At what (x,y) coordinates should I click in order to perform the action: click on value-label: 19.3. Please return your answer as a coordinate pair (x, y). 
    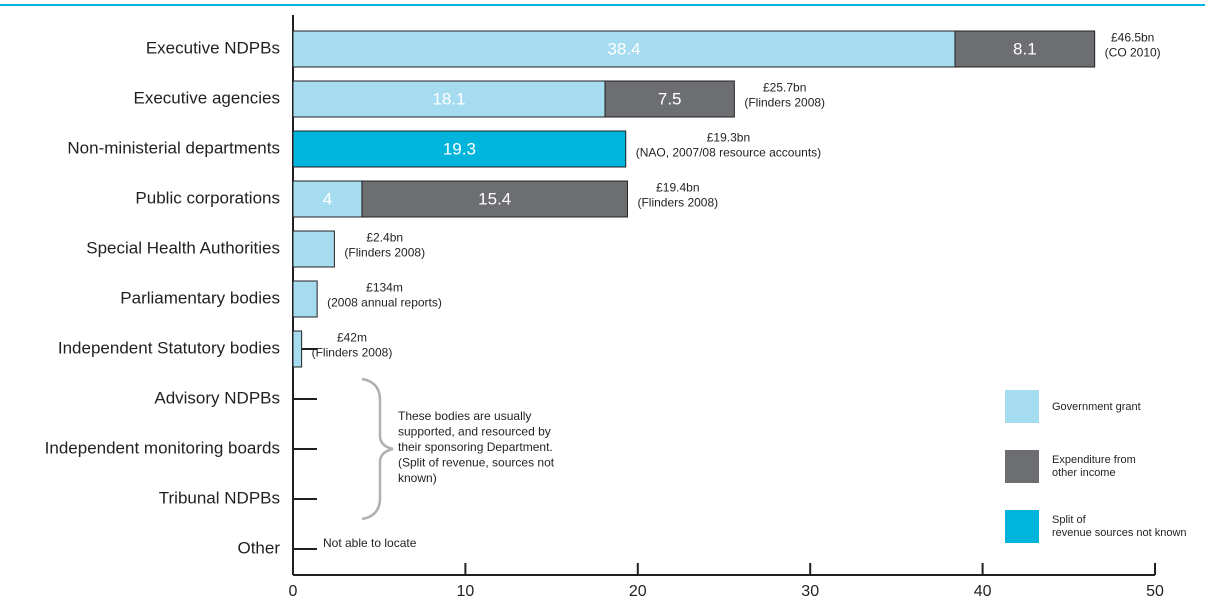
    Looking at the image, I should click on (459, 148).